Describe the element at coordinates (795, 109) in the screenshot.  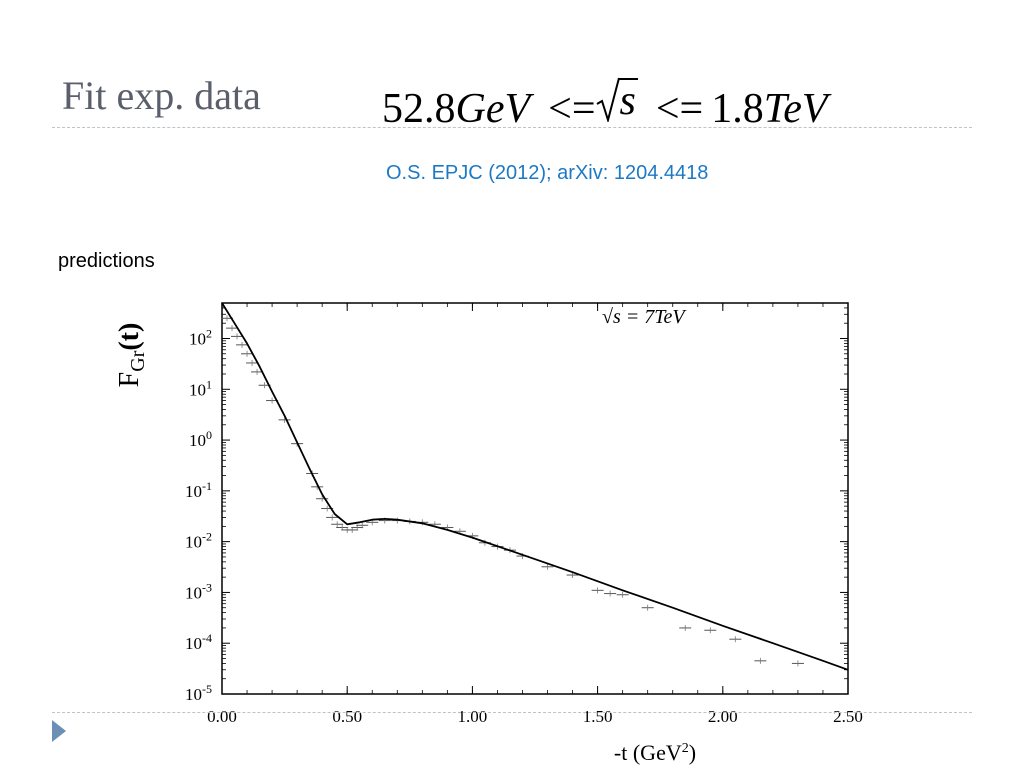
I see `formula-right-unit: TeV` at that location.